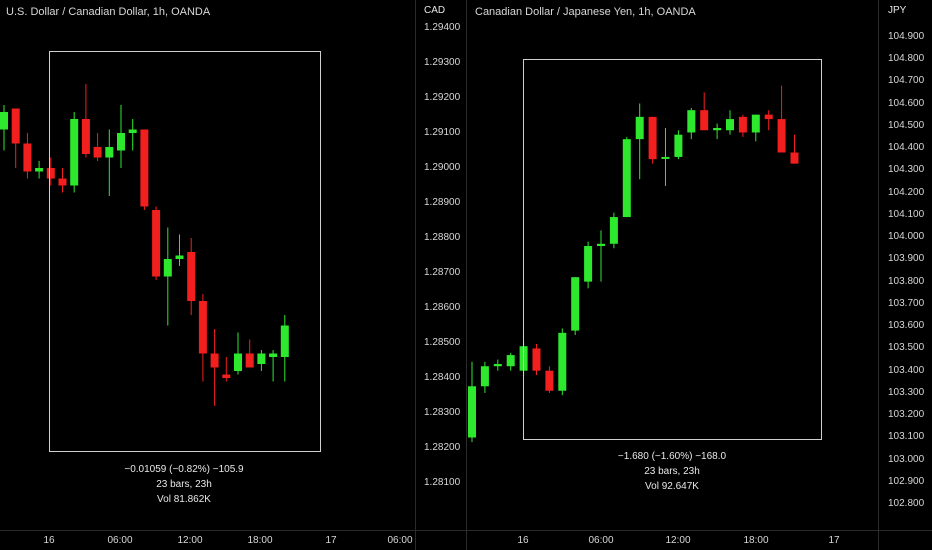 The width and height of the screenshot is (932, 550). What do you see at coordinates (184, 469) in the screenshot?
I see `usdcad-measure-change: −0.01059 (−0.82%) −105.9` at bounding box center [184, 469].